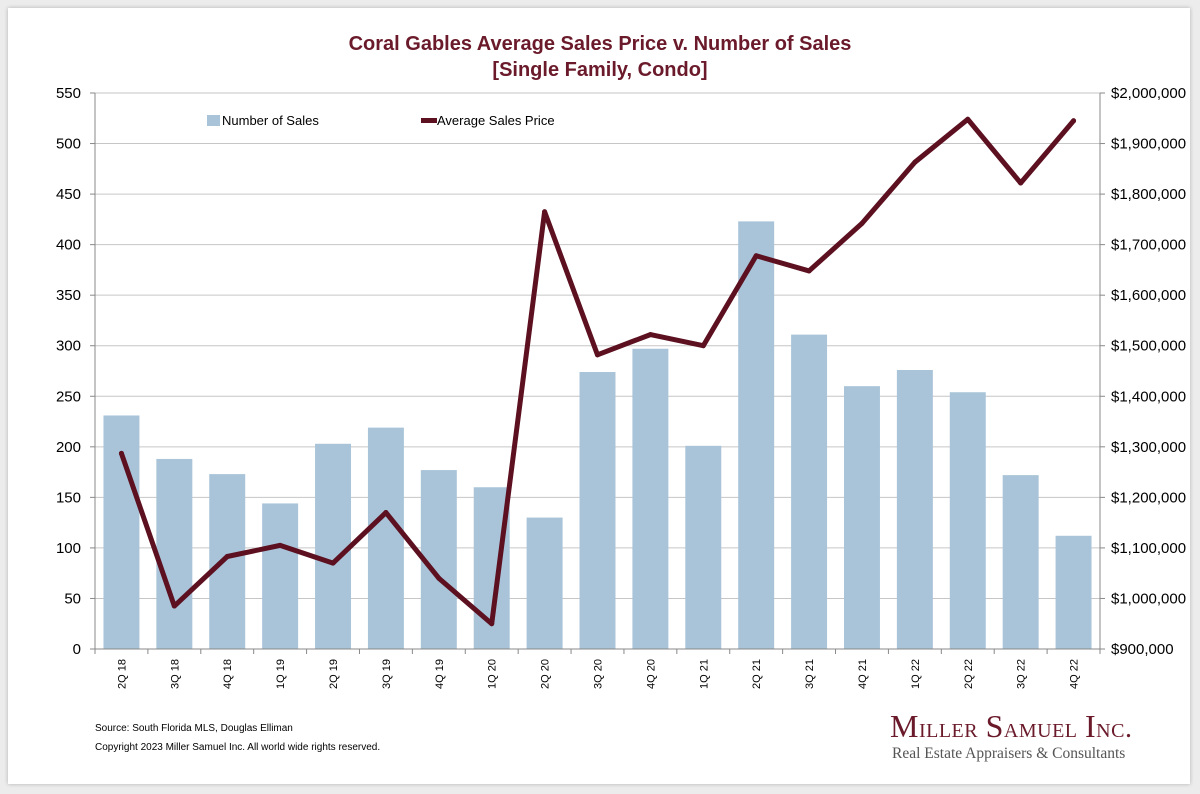 Image resolution: width=1200 pixels, height=794 pixels. I want to click on left-axis-tick-label: 550, so click(68, 93).